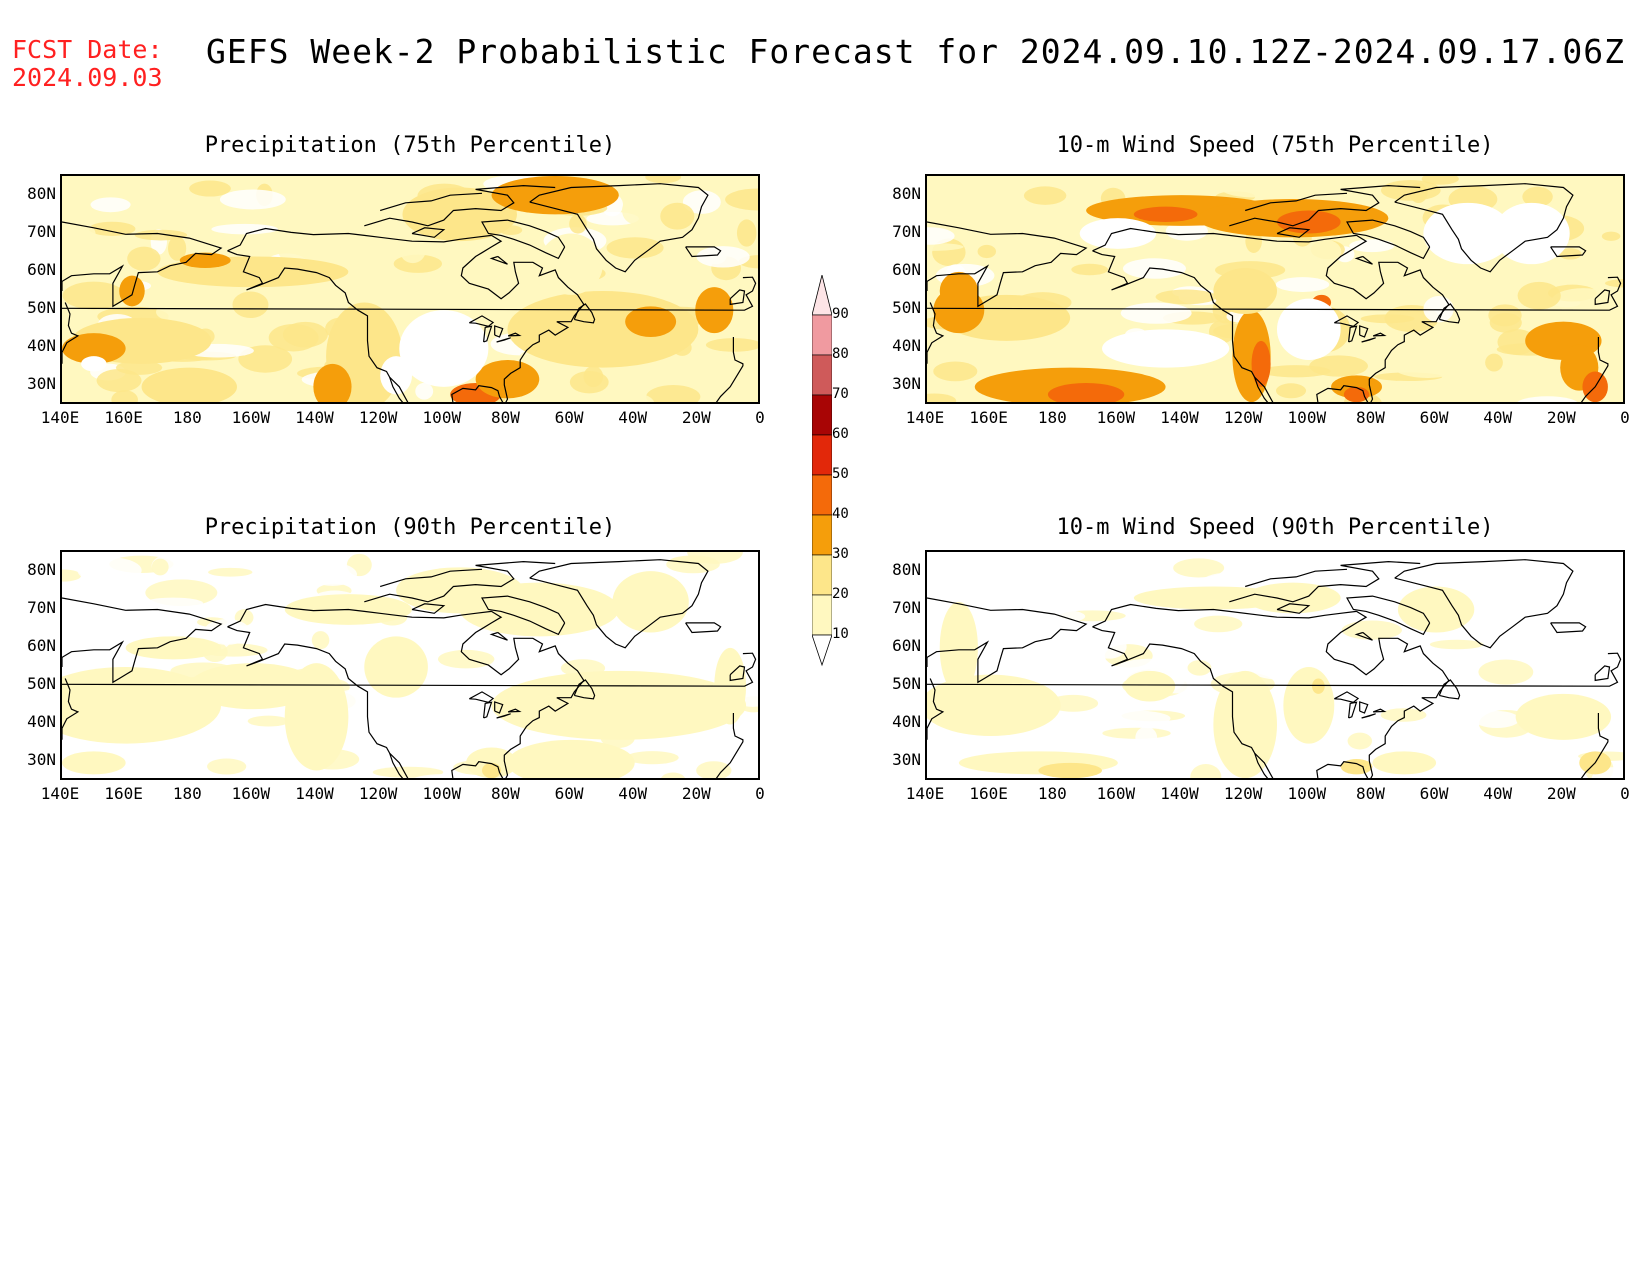  I want to click on colorbar-level-label: 50, so click(840, 474).